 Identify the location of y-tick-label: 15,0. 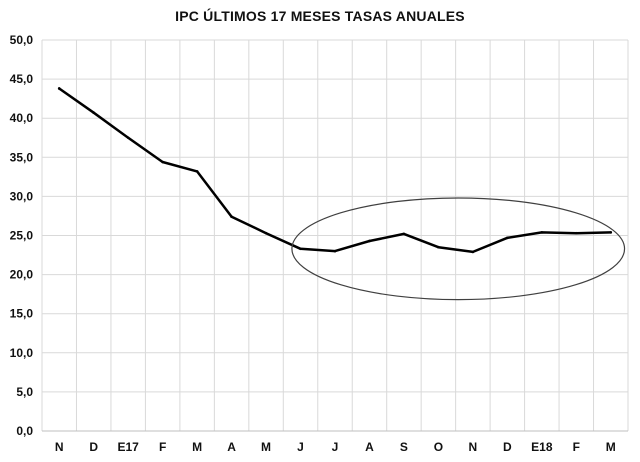
(22, 314).